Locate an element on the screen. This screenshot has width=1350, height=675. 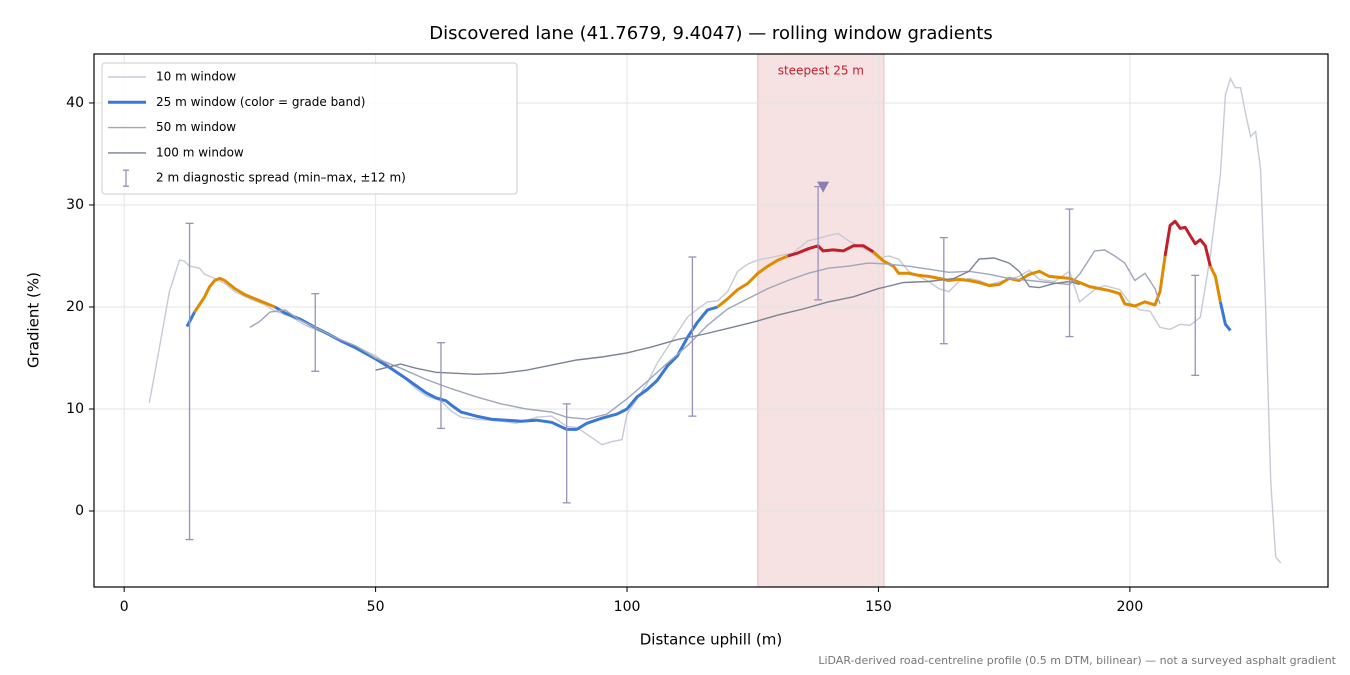
x-tick-label: 0 is located at coordinates (124, 607).